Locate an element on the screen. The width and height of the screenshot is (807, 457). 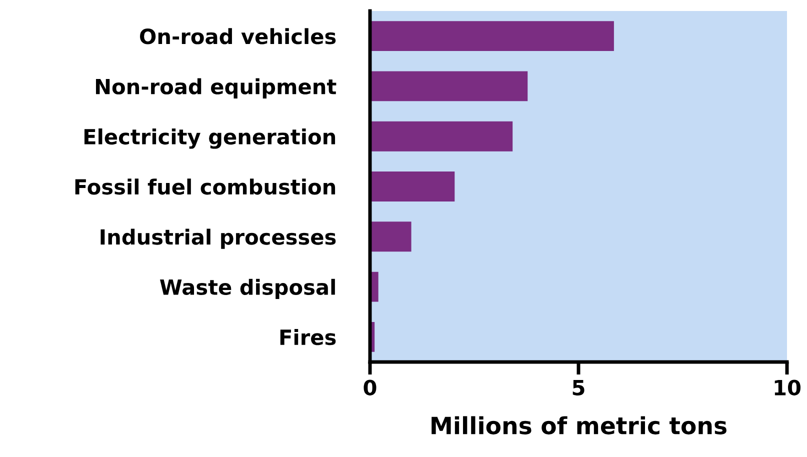
x-axis-title: Millions of metric tons is located at coordinates (579, 425).